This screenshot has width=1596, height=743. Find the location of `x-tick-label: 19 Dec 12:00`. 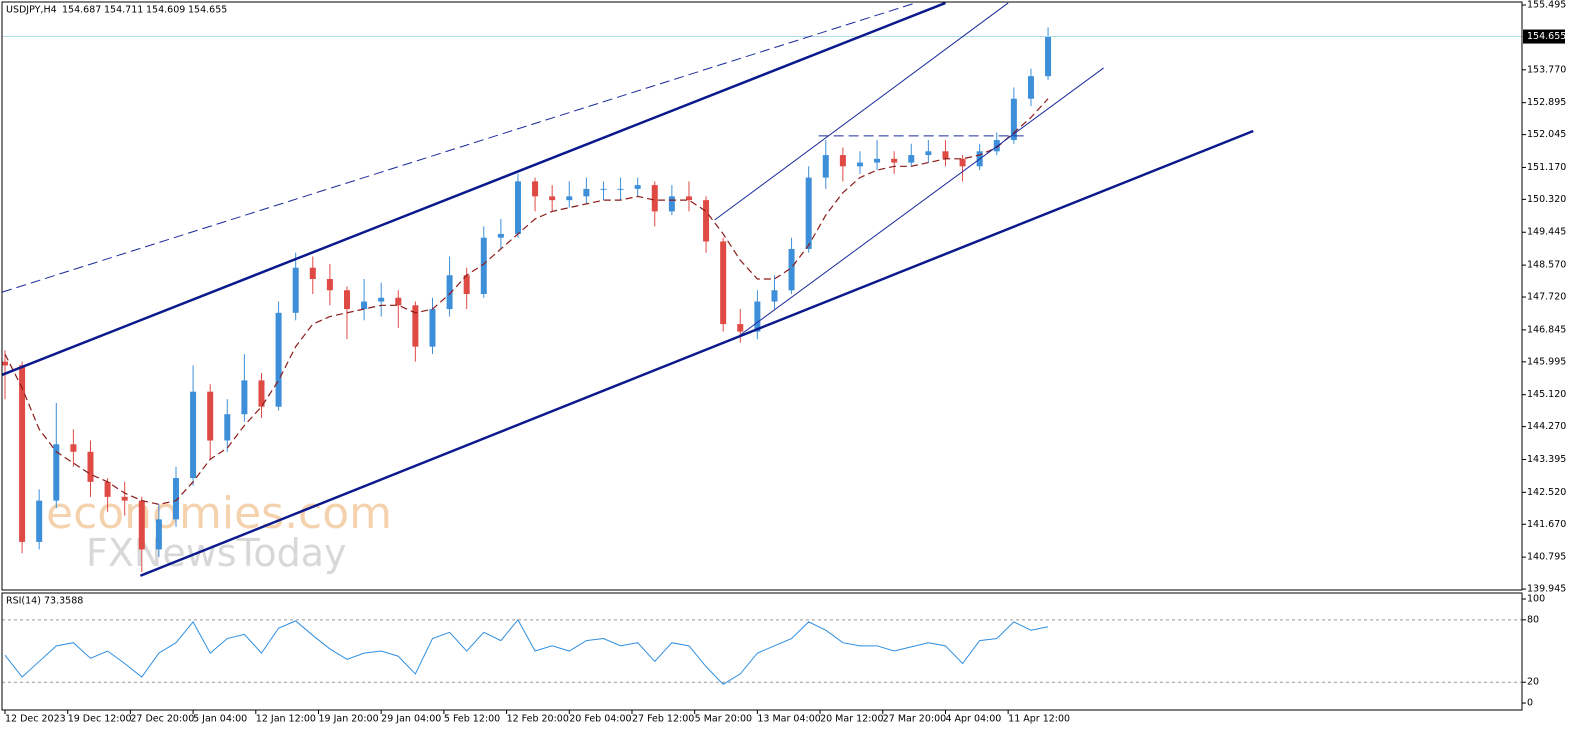

x-tick-label: 19 Dec 12:00 is located at coordinates (100, 719).